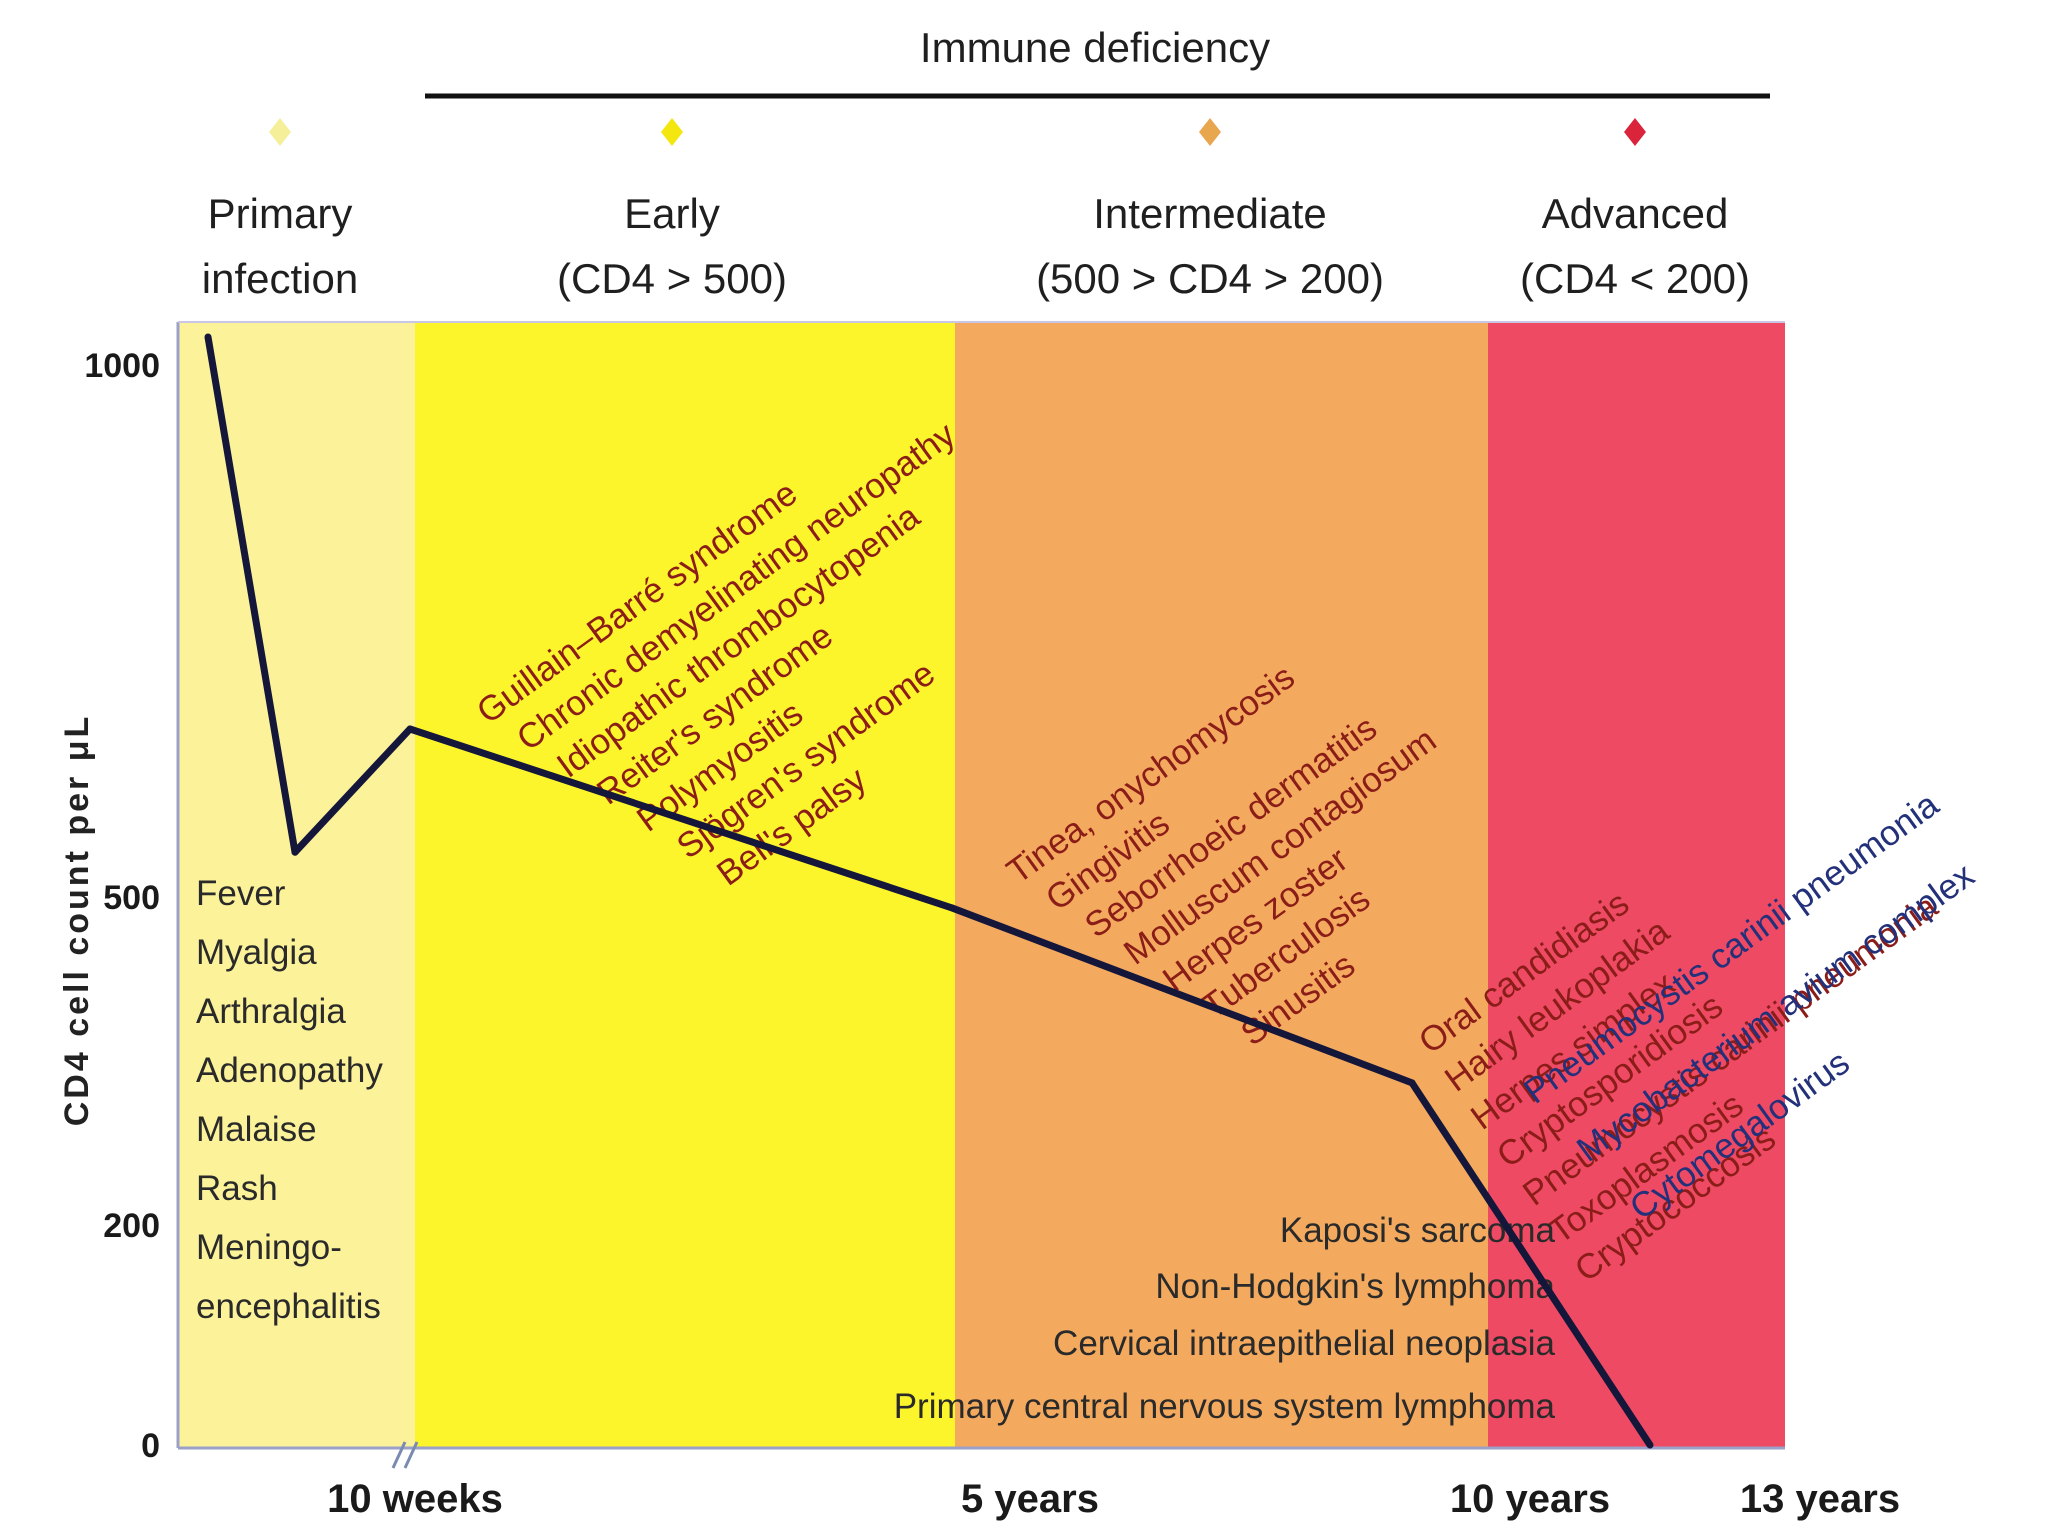  I want to click on y-axis-label: CD4 cell count per μL, so click(77, 920).